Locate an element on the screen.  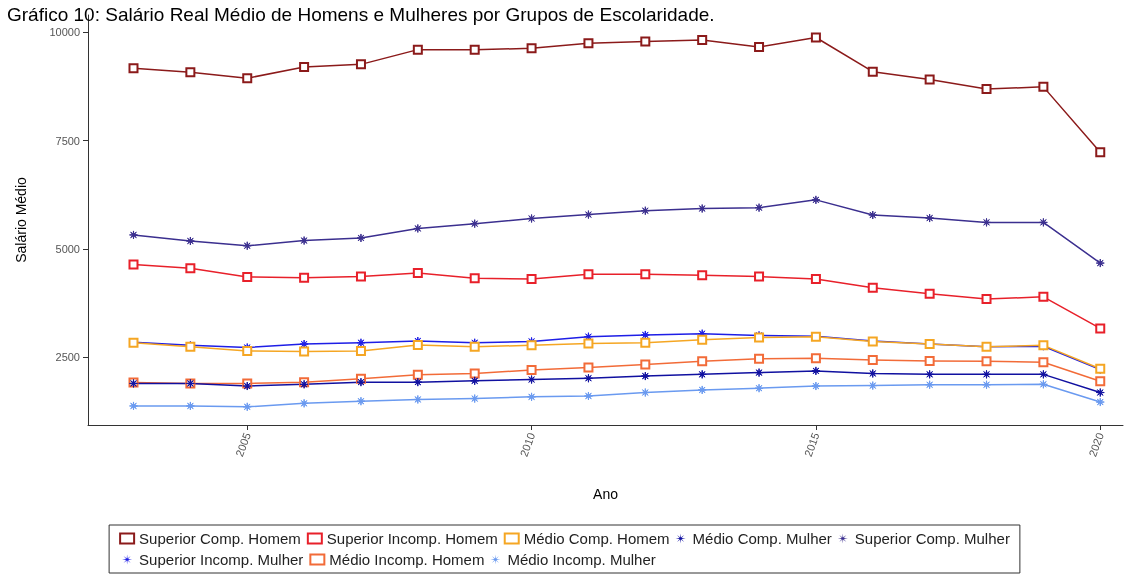
legend-label: Médio Comp. Homem is located at coordinates (596, 538).